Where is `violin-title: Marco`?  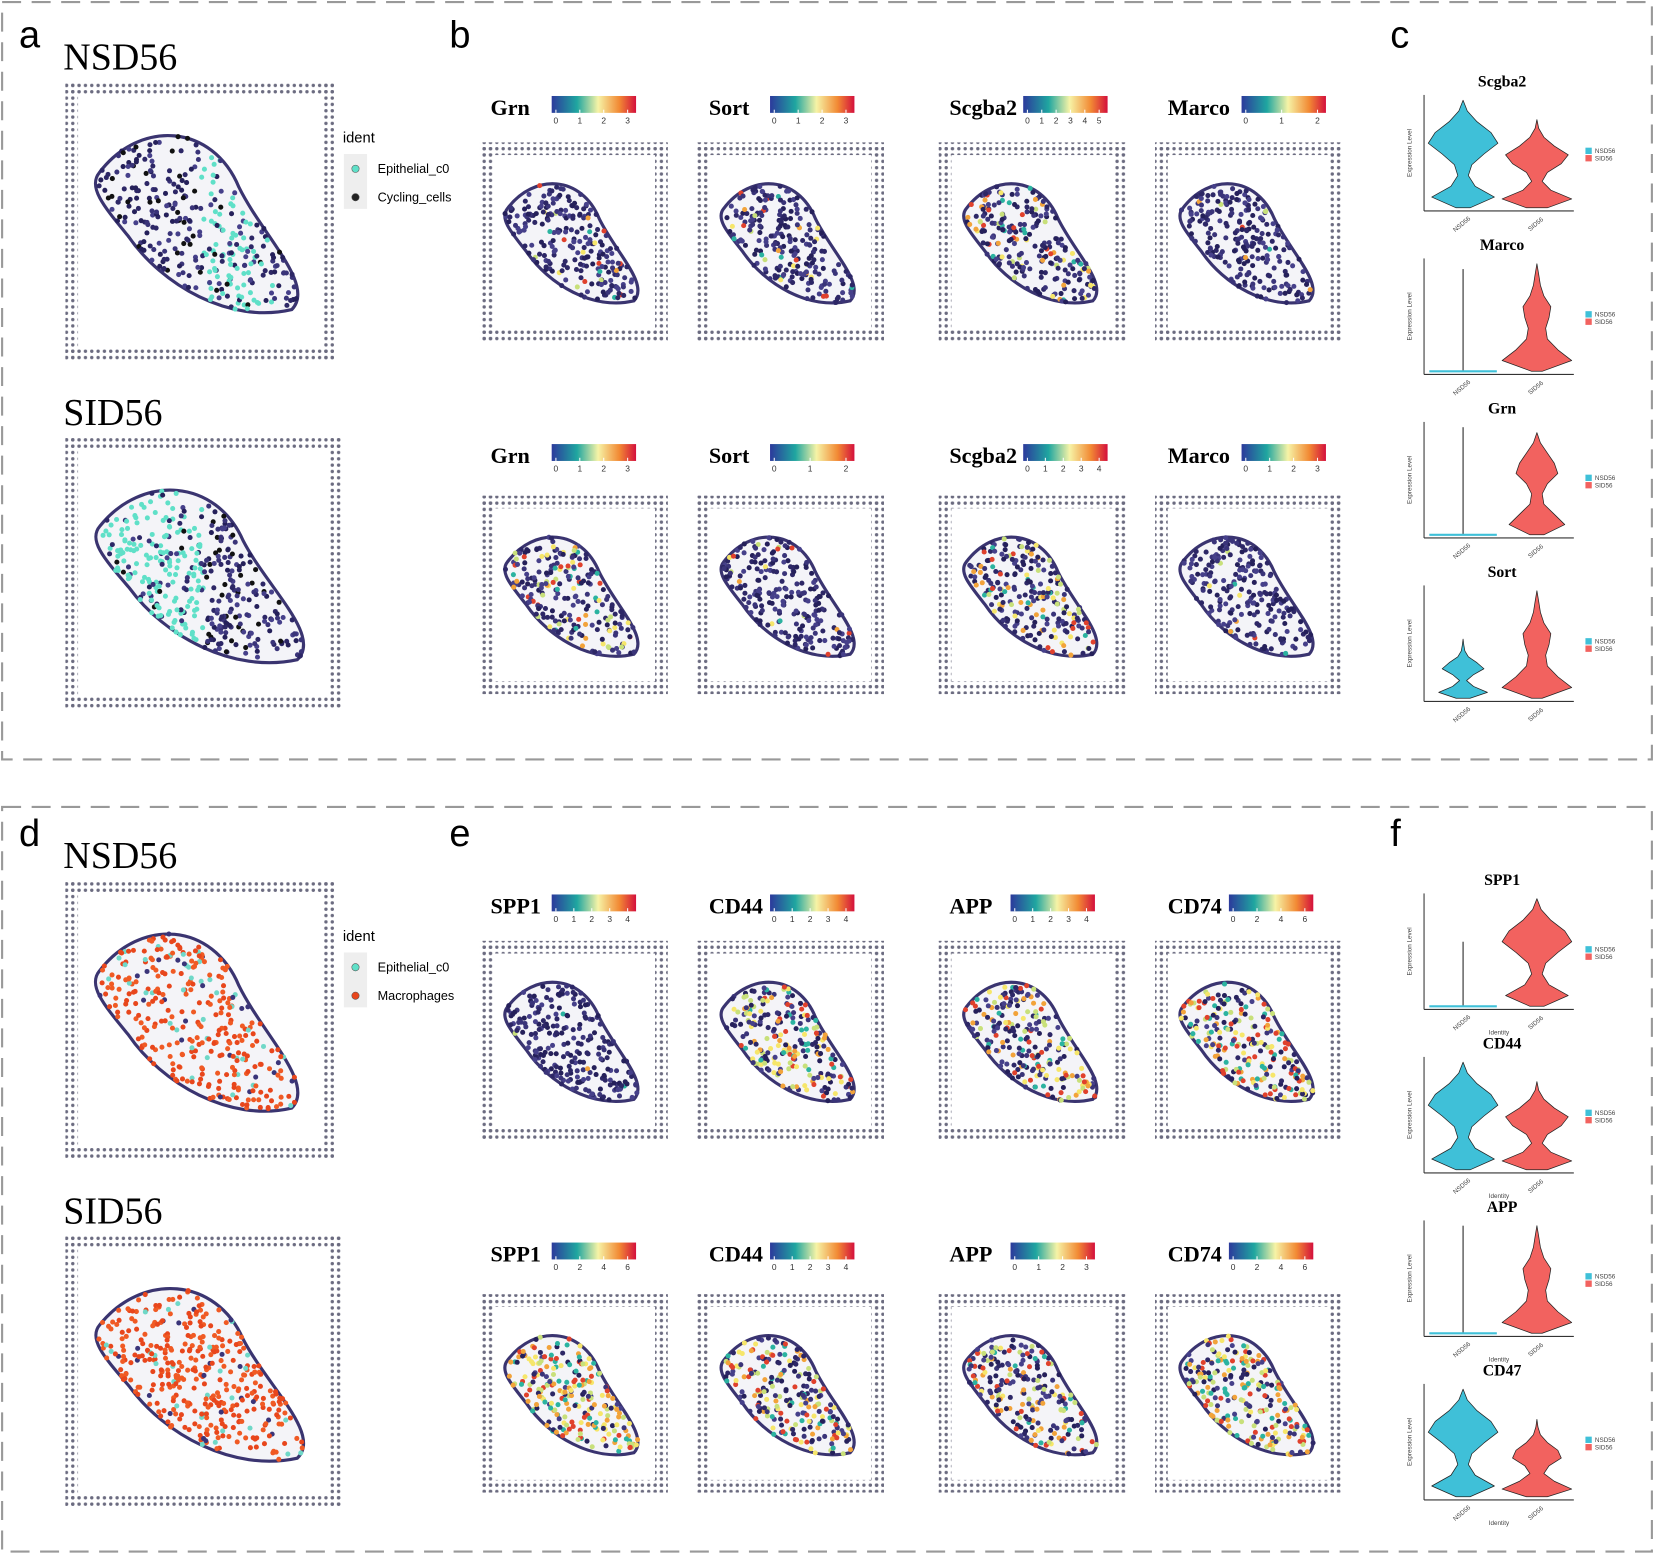 violin-title: Marco is located at coordinates (1502, 245).